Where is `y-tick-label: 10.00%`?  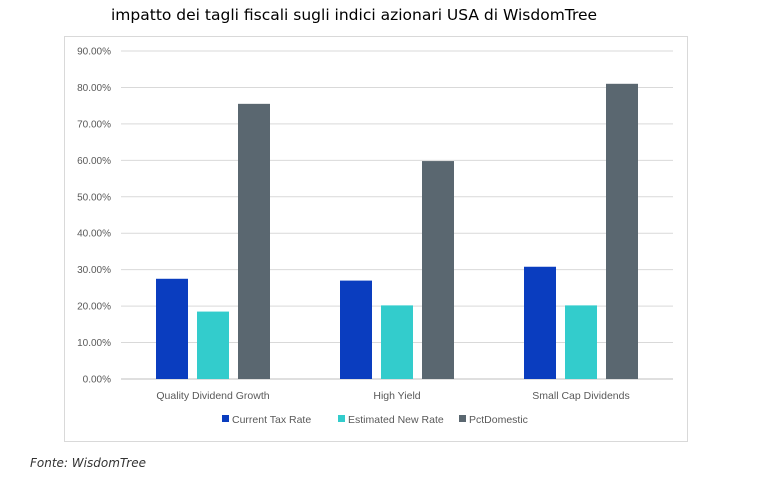
y-tick-label: 10.00% is located at coordinates (94, 343).